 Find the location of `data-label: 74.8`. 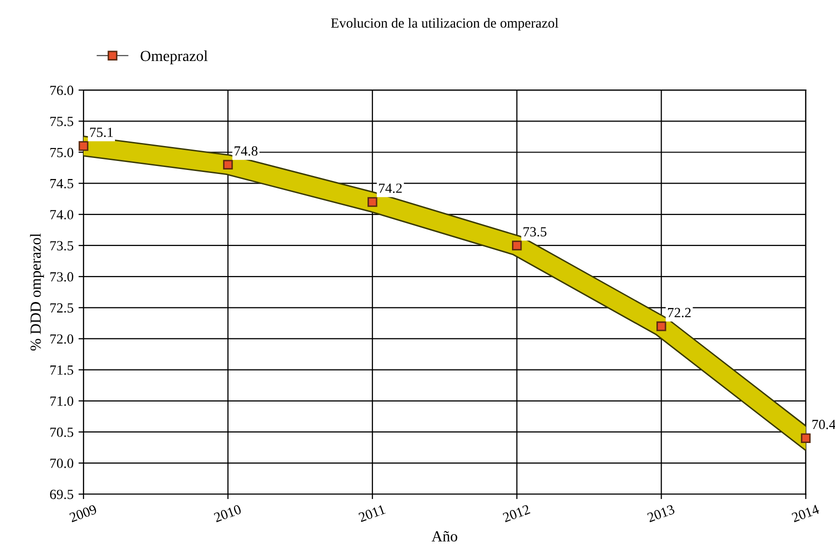

data-label: 74.8 is located at coordinates (246, 151).